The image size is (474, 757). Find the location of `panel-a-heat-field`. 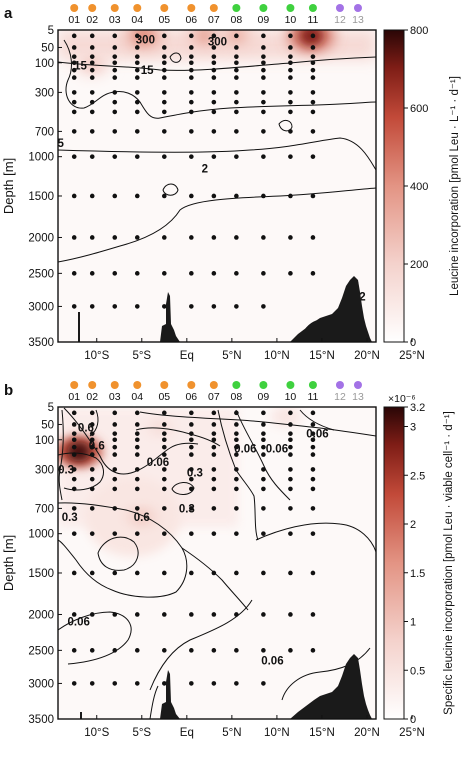

panel-a-heat-field is located at coordinates (217, 53).